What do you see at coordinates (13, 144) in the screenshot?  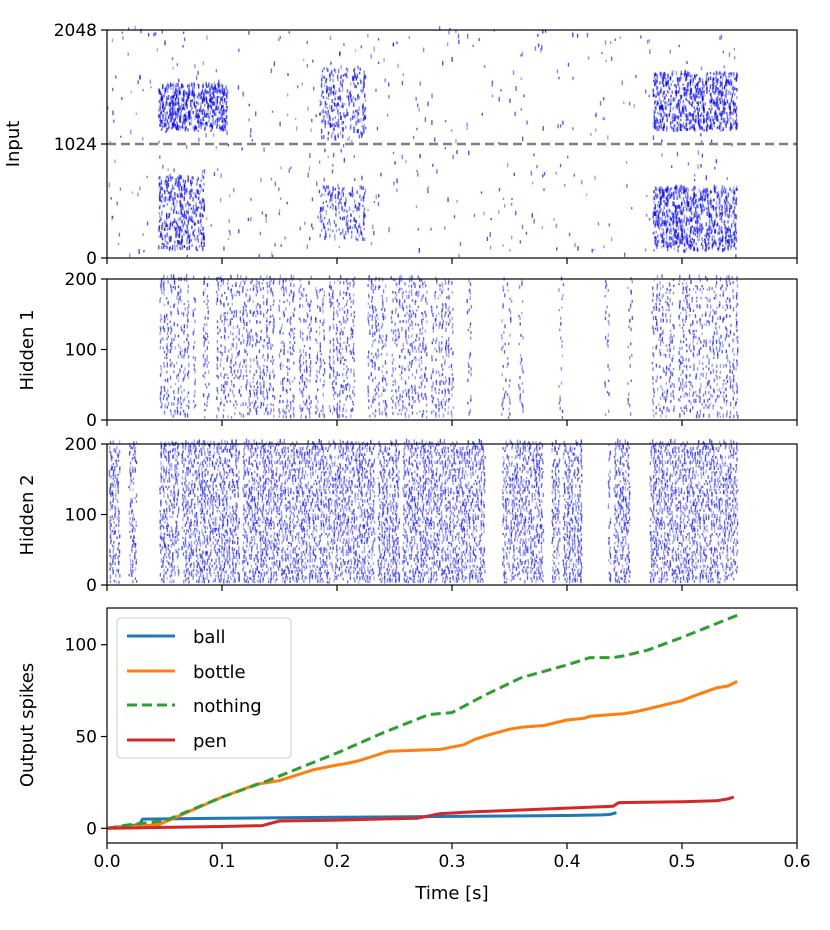 I see `input-ylabel: Input` at bounding box center [13, 144].